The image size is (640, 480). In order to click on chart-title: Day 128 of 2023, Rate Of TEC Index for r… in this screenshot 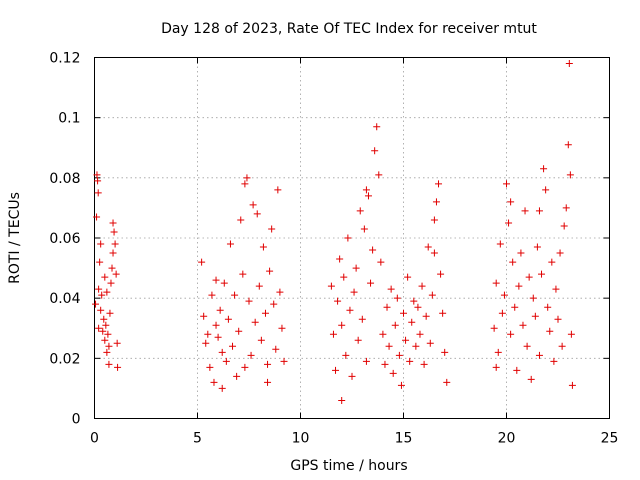, I will do `click(349, 29)`.